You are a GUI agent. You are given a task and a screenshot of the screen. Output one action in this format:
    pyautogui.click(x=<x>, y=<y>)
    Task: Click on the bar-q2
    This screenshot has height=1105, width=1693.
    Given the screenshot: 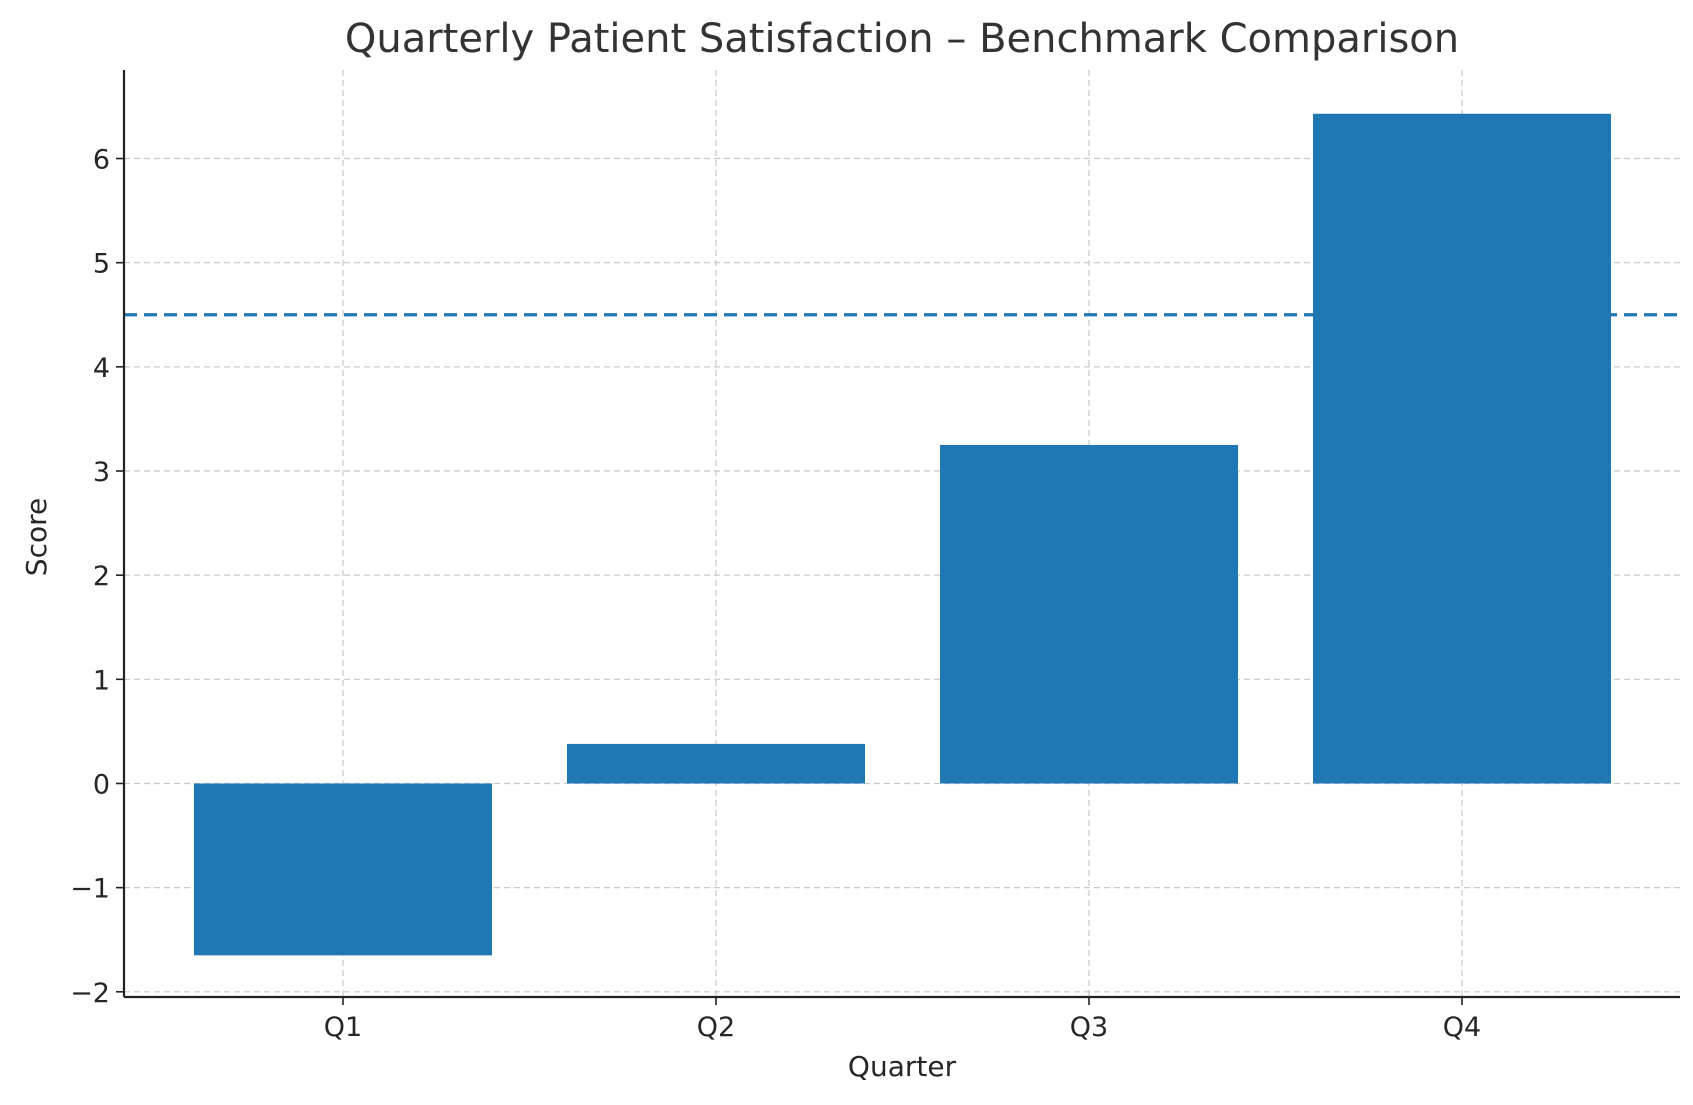 What is the action you would take?
    pyautogui.click(x=716, y=763)
    